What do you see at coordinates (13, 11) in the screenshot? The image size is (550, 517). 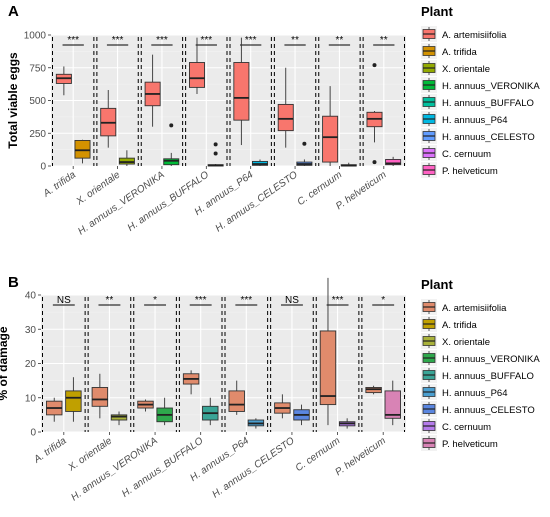 I see `panel-letter: A` at bounding box center [13, 11].